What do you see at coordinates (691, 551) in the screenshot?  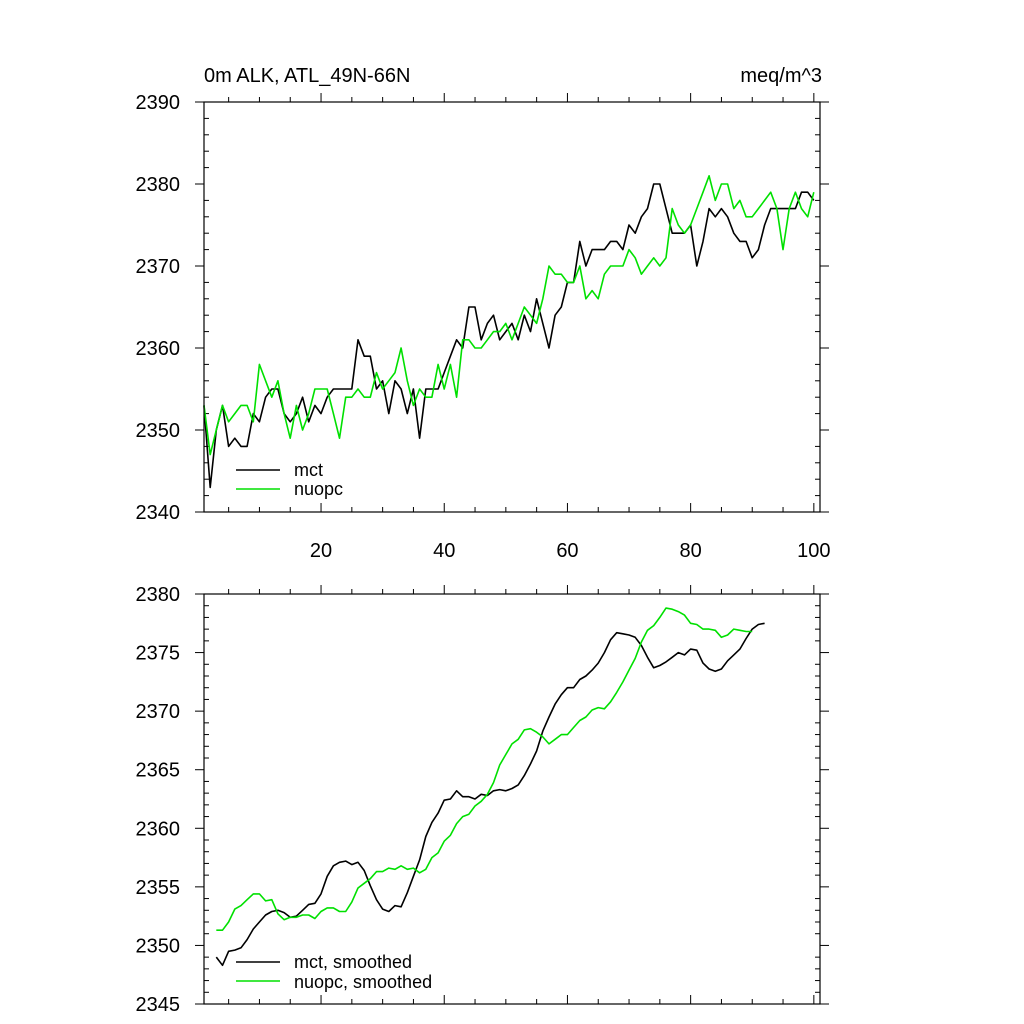 I see `x-tick-label: 80` at bounding box center [691, 551].